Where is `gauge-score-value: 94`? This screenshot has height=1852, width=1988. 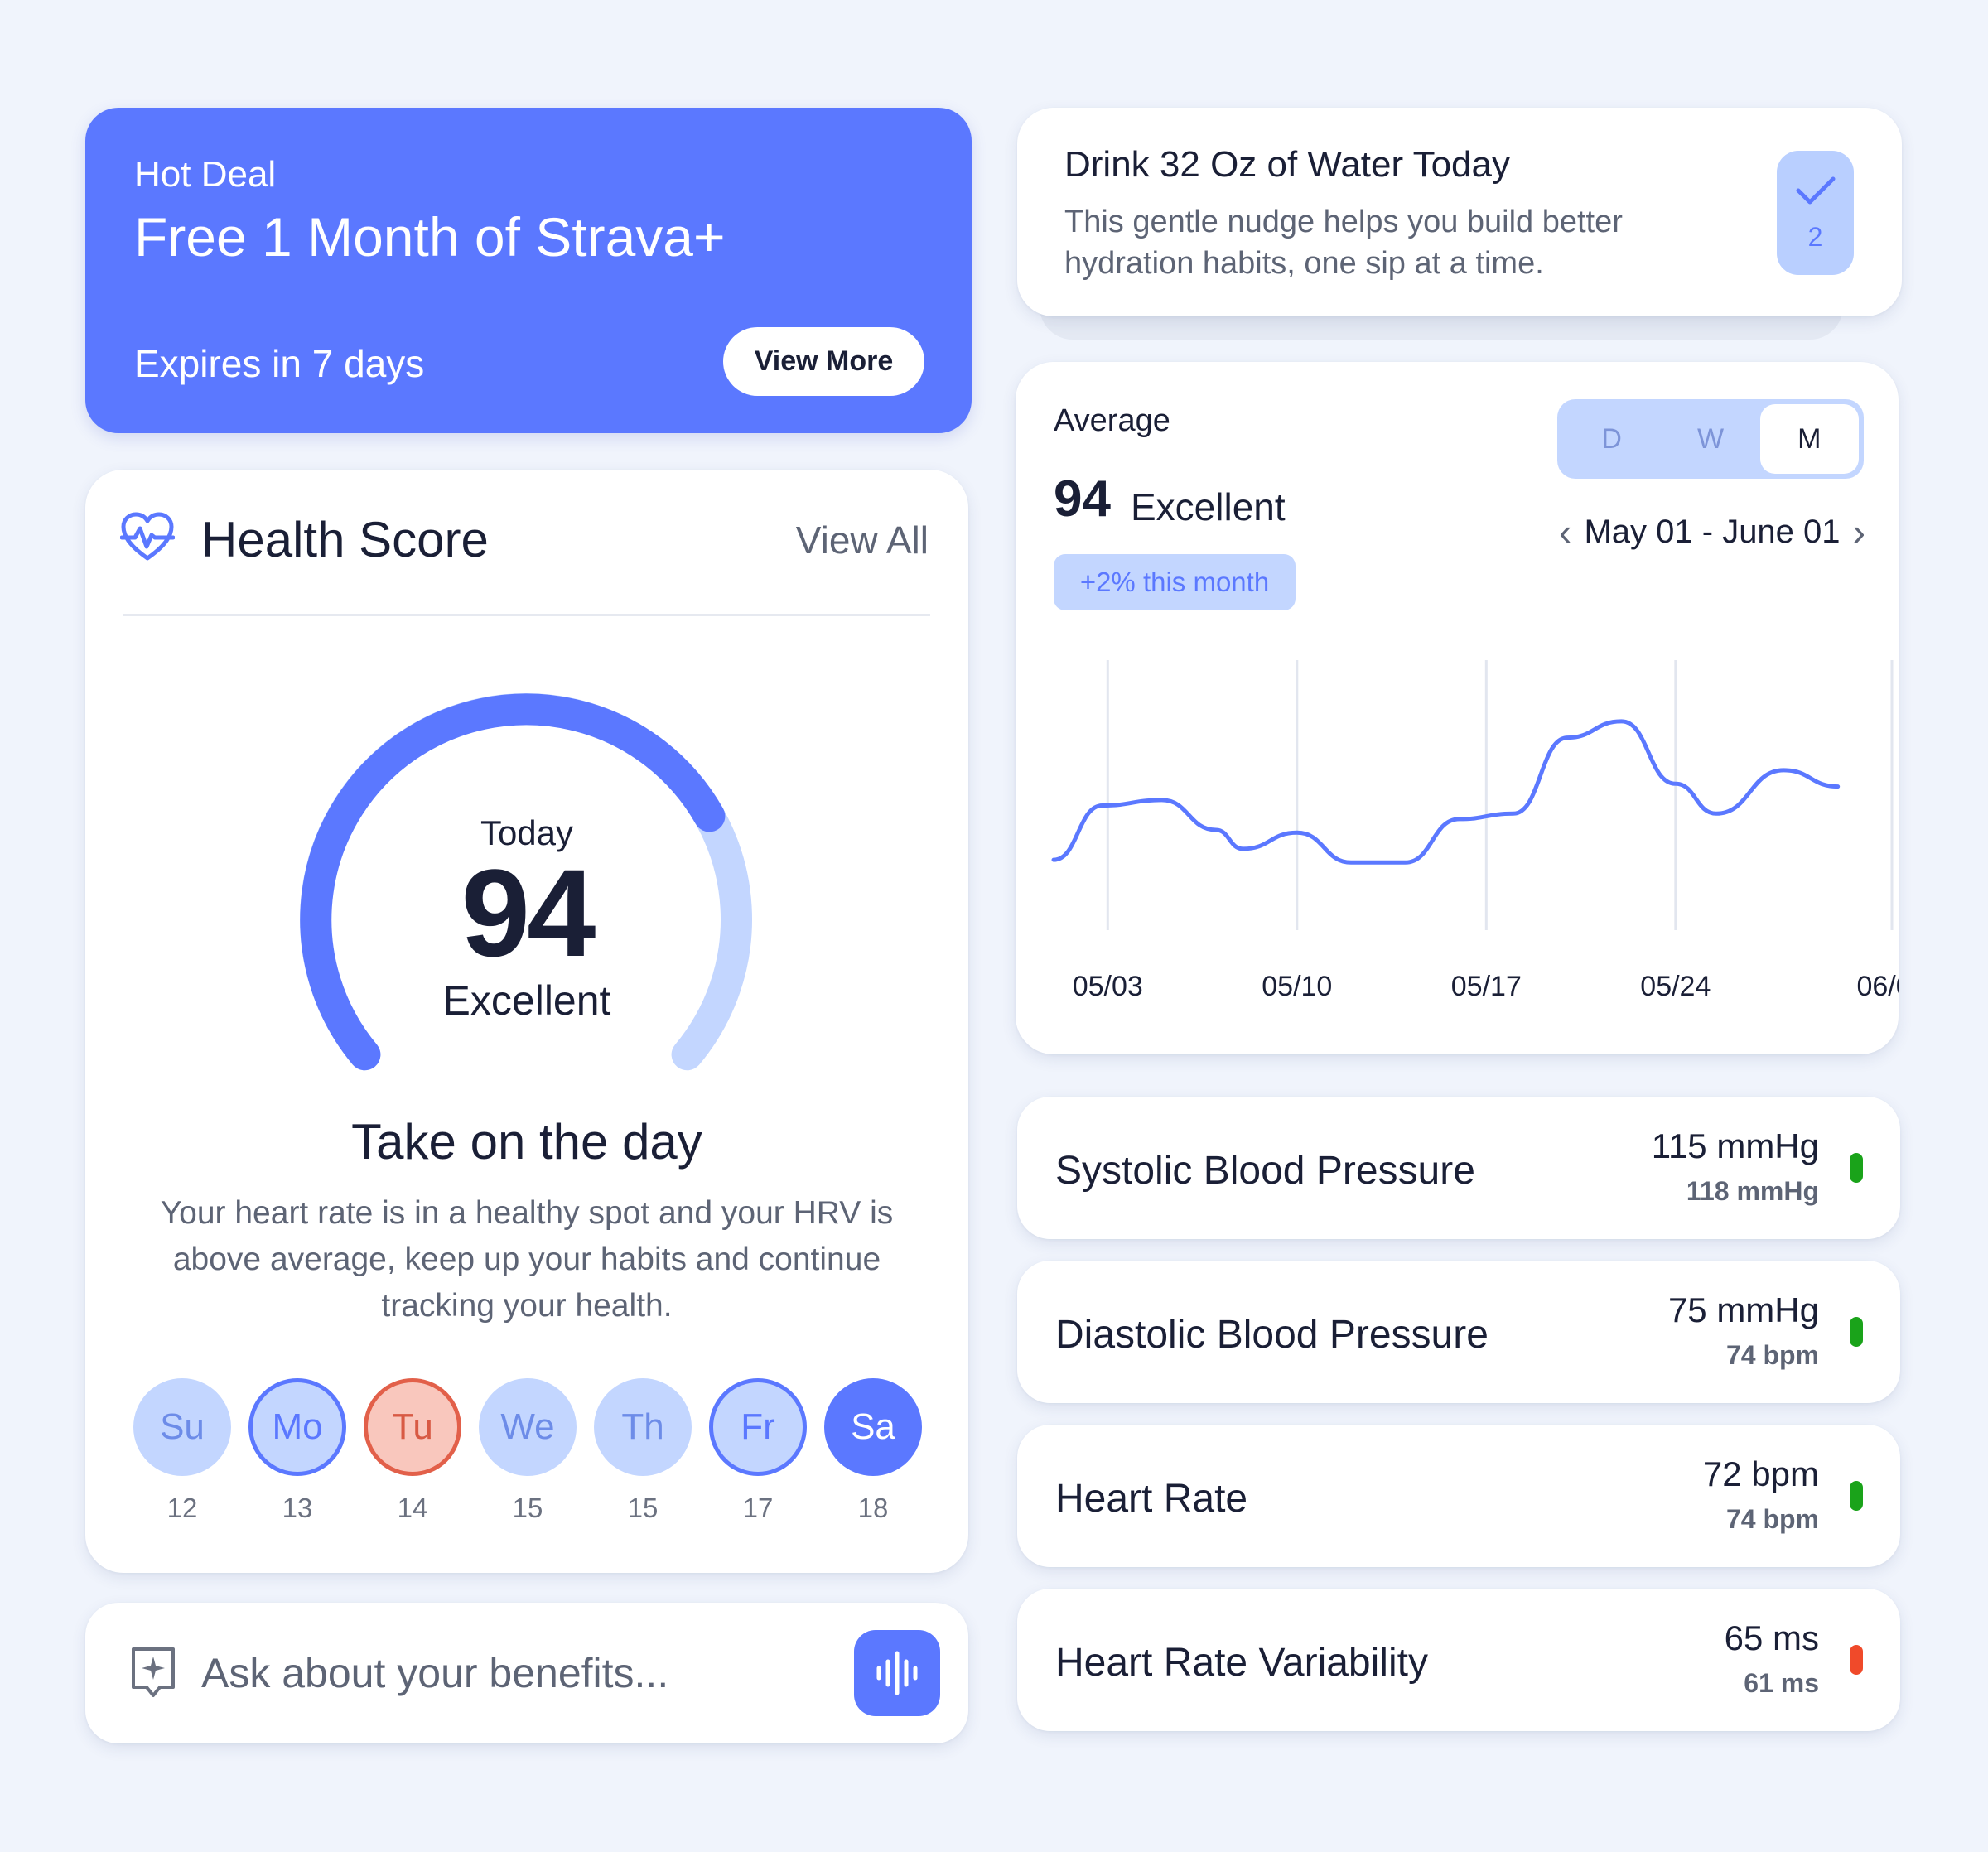 gauge-score-value: 94 is located at coordinates (528, 912).